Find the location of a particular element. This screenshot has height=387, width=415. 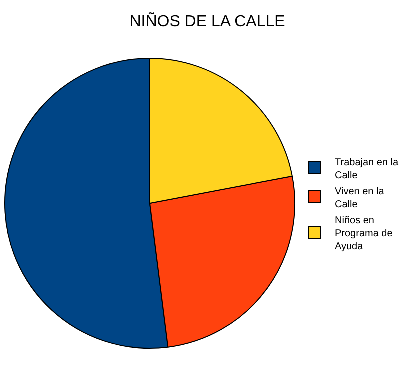

legend-label: Trabajan en la Calle is located at coordinates (367, 169).